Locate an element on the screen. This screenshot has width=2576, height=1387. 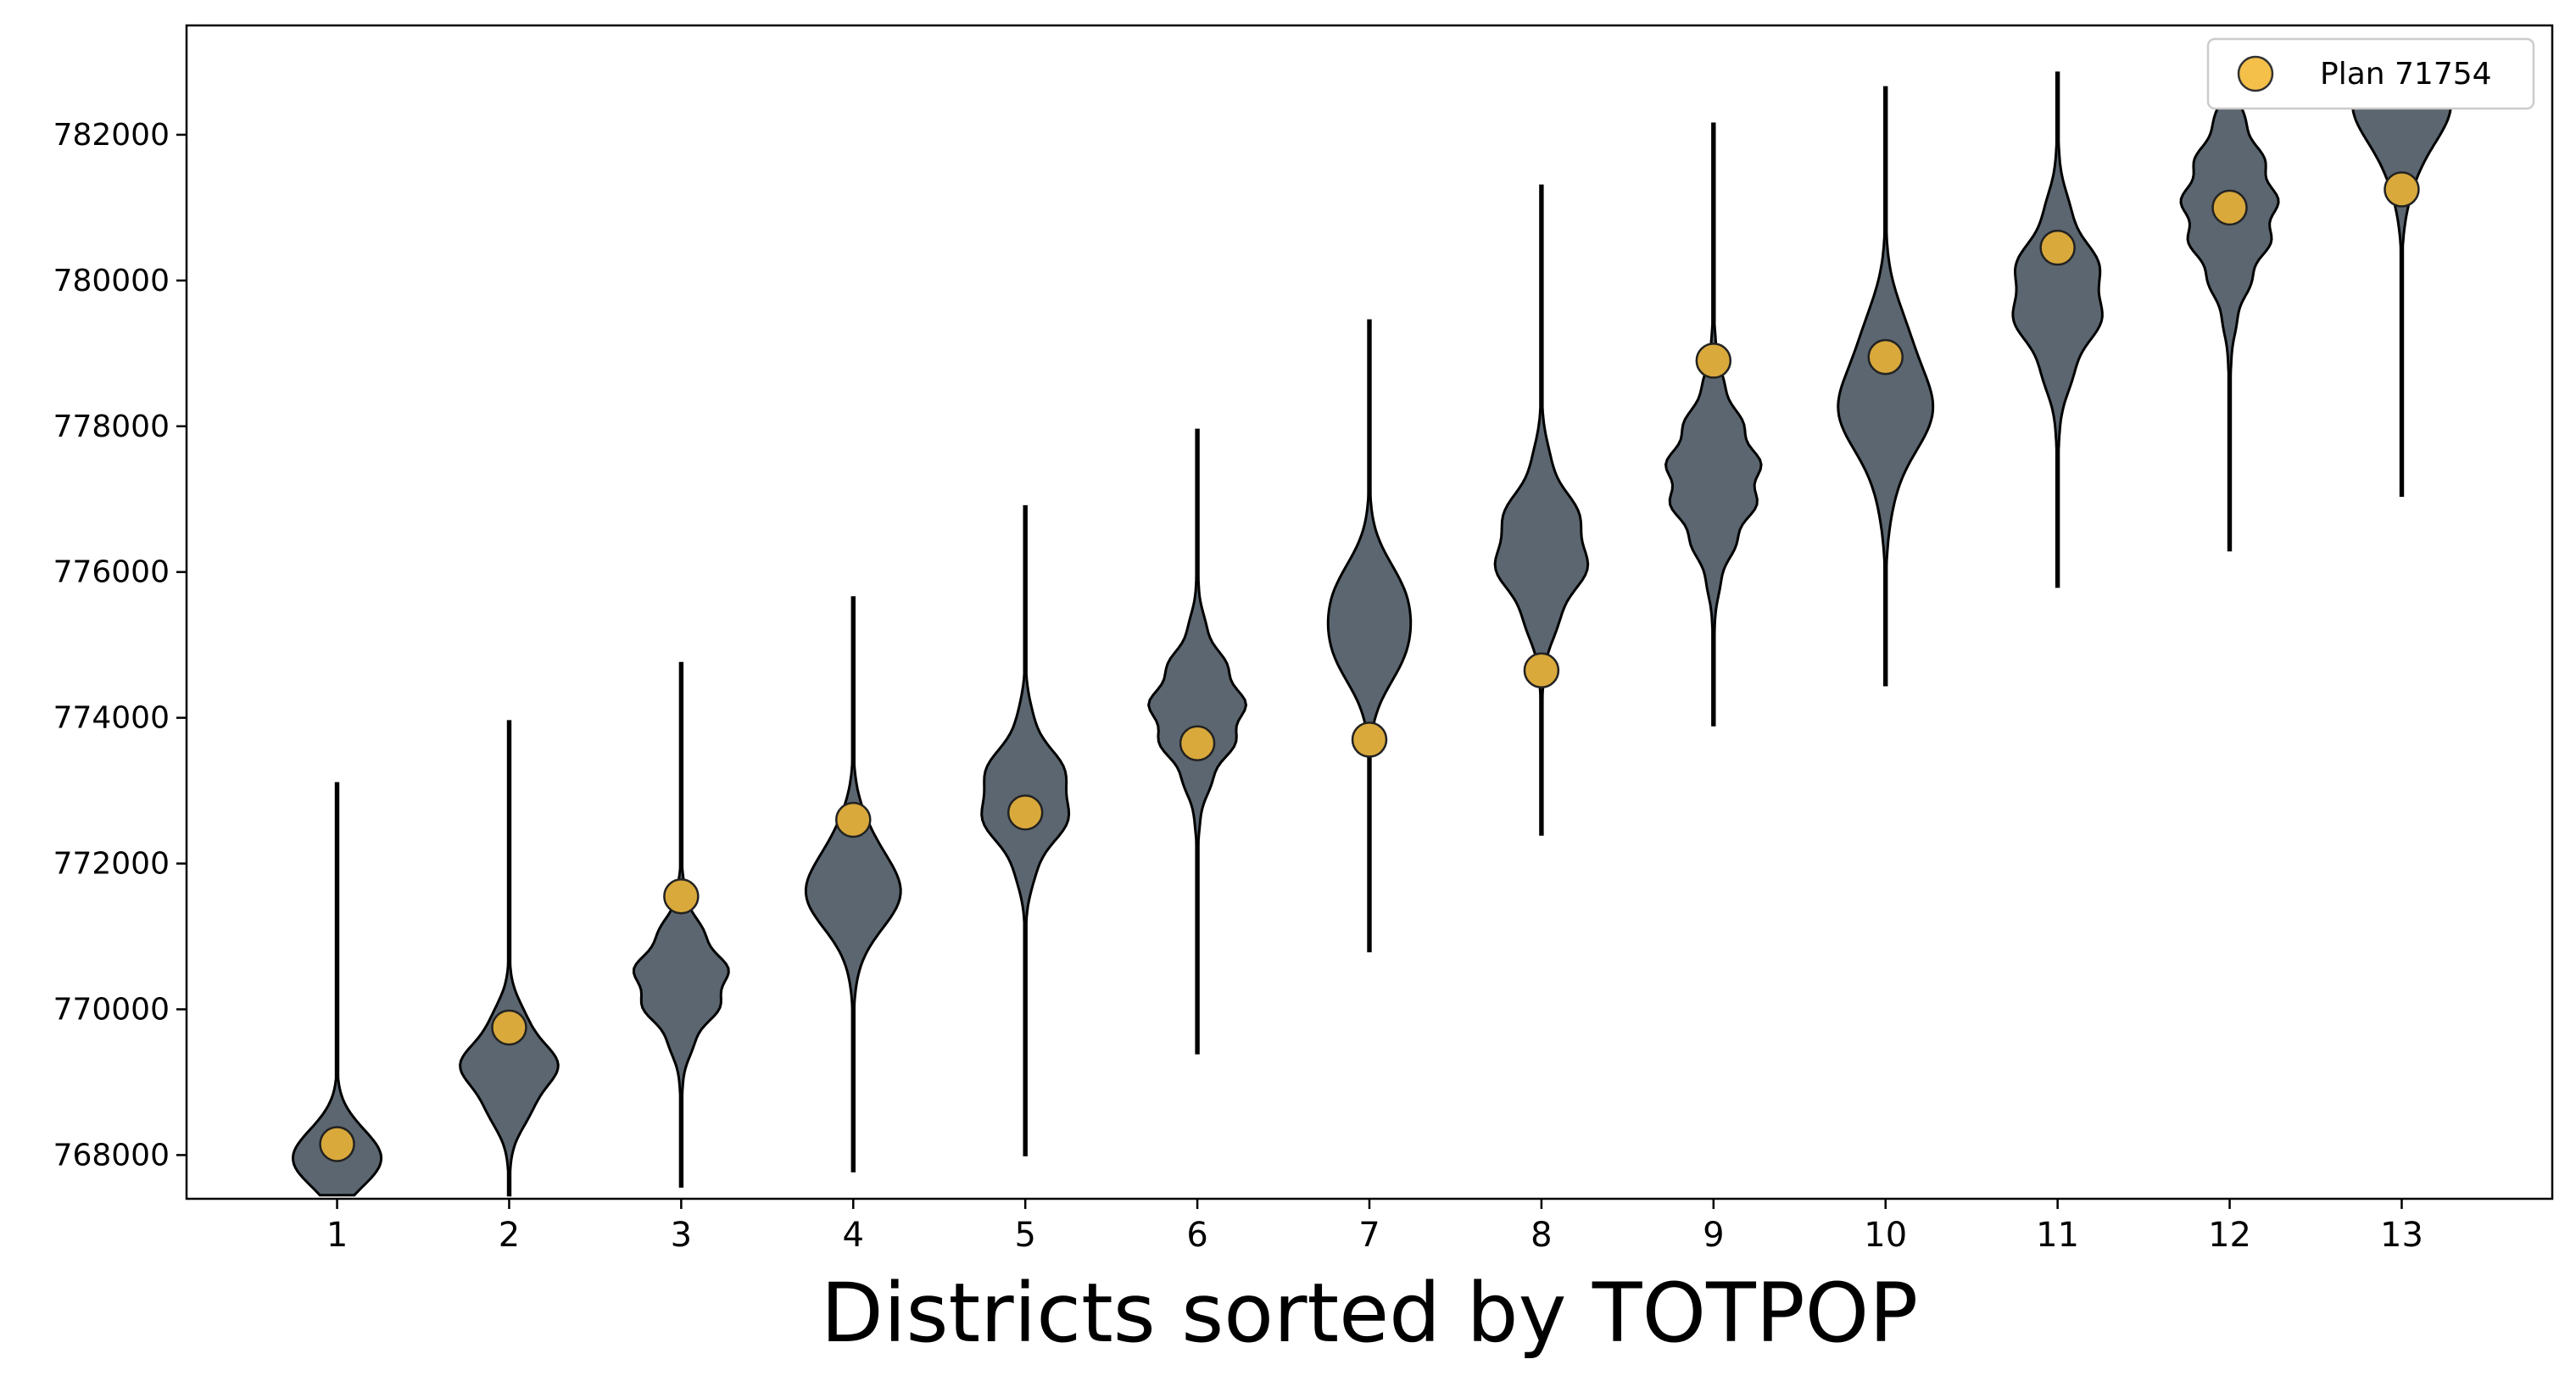
x-tick-label: 8 is located at coordinates (1541, 1235).